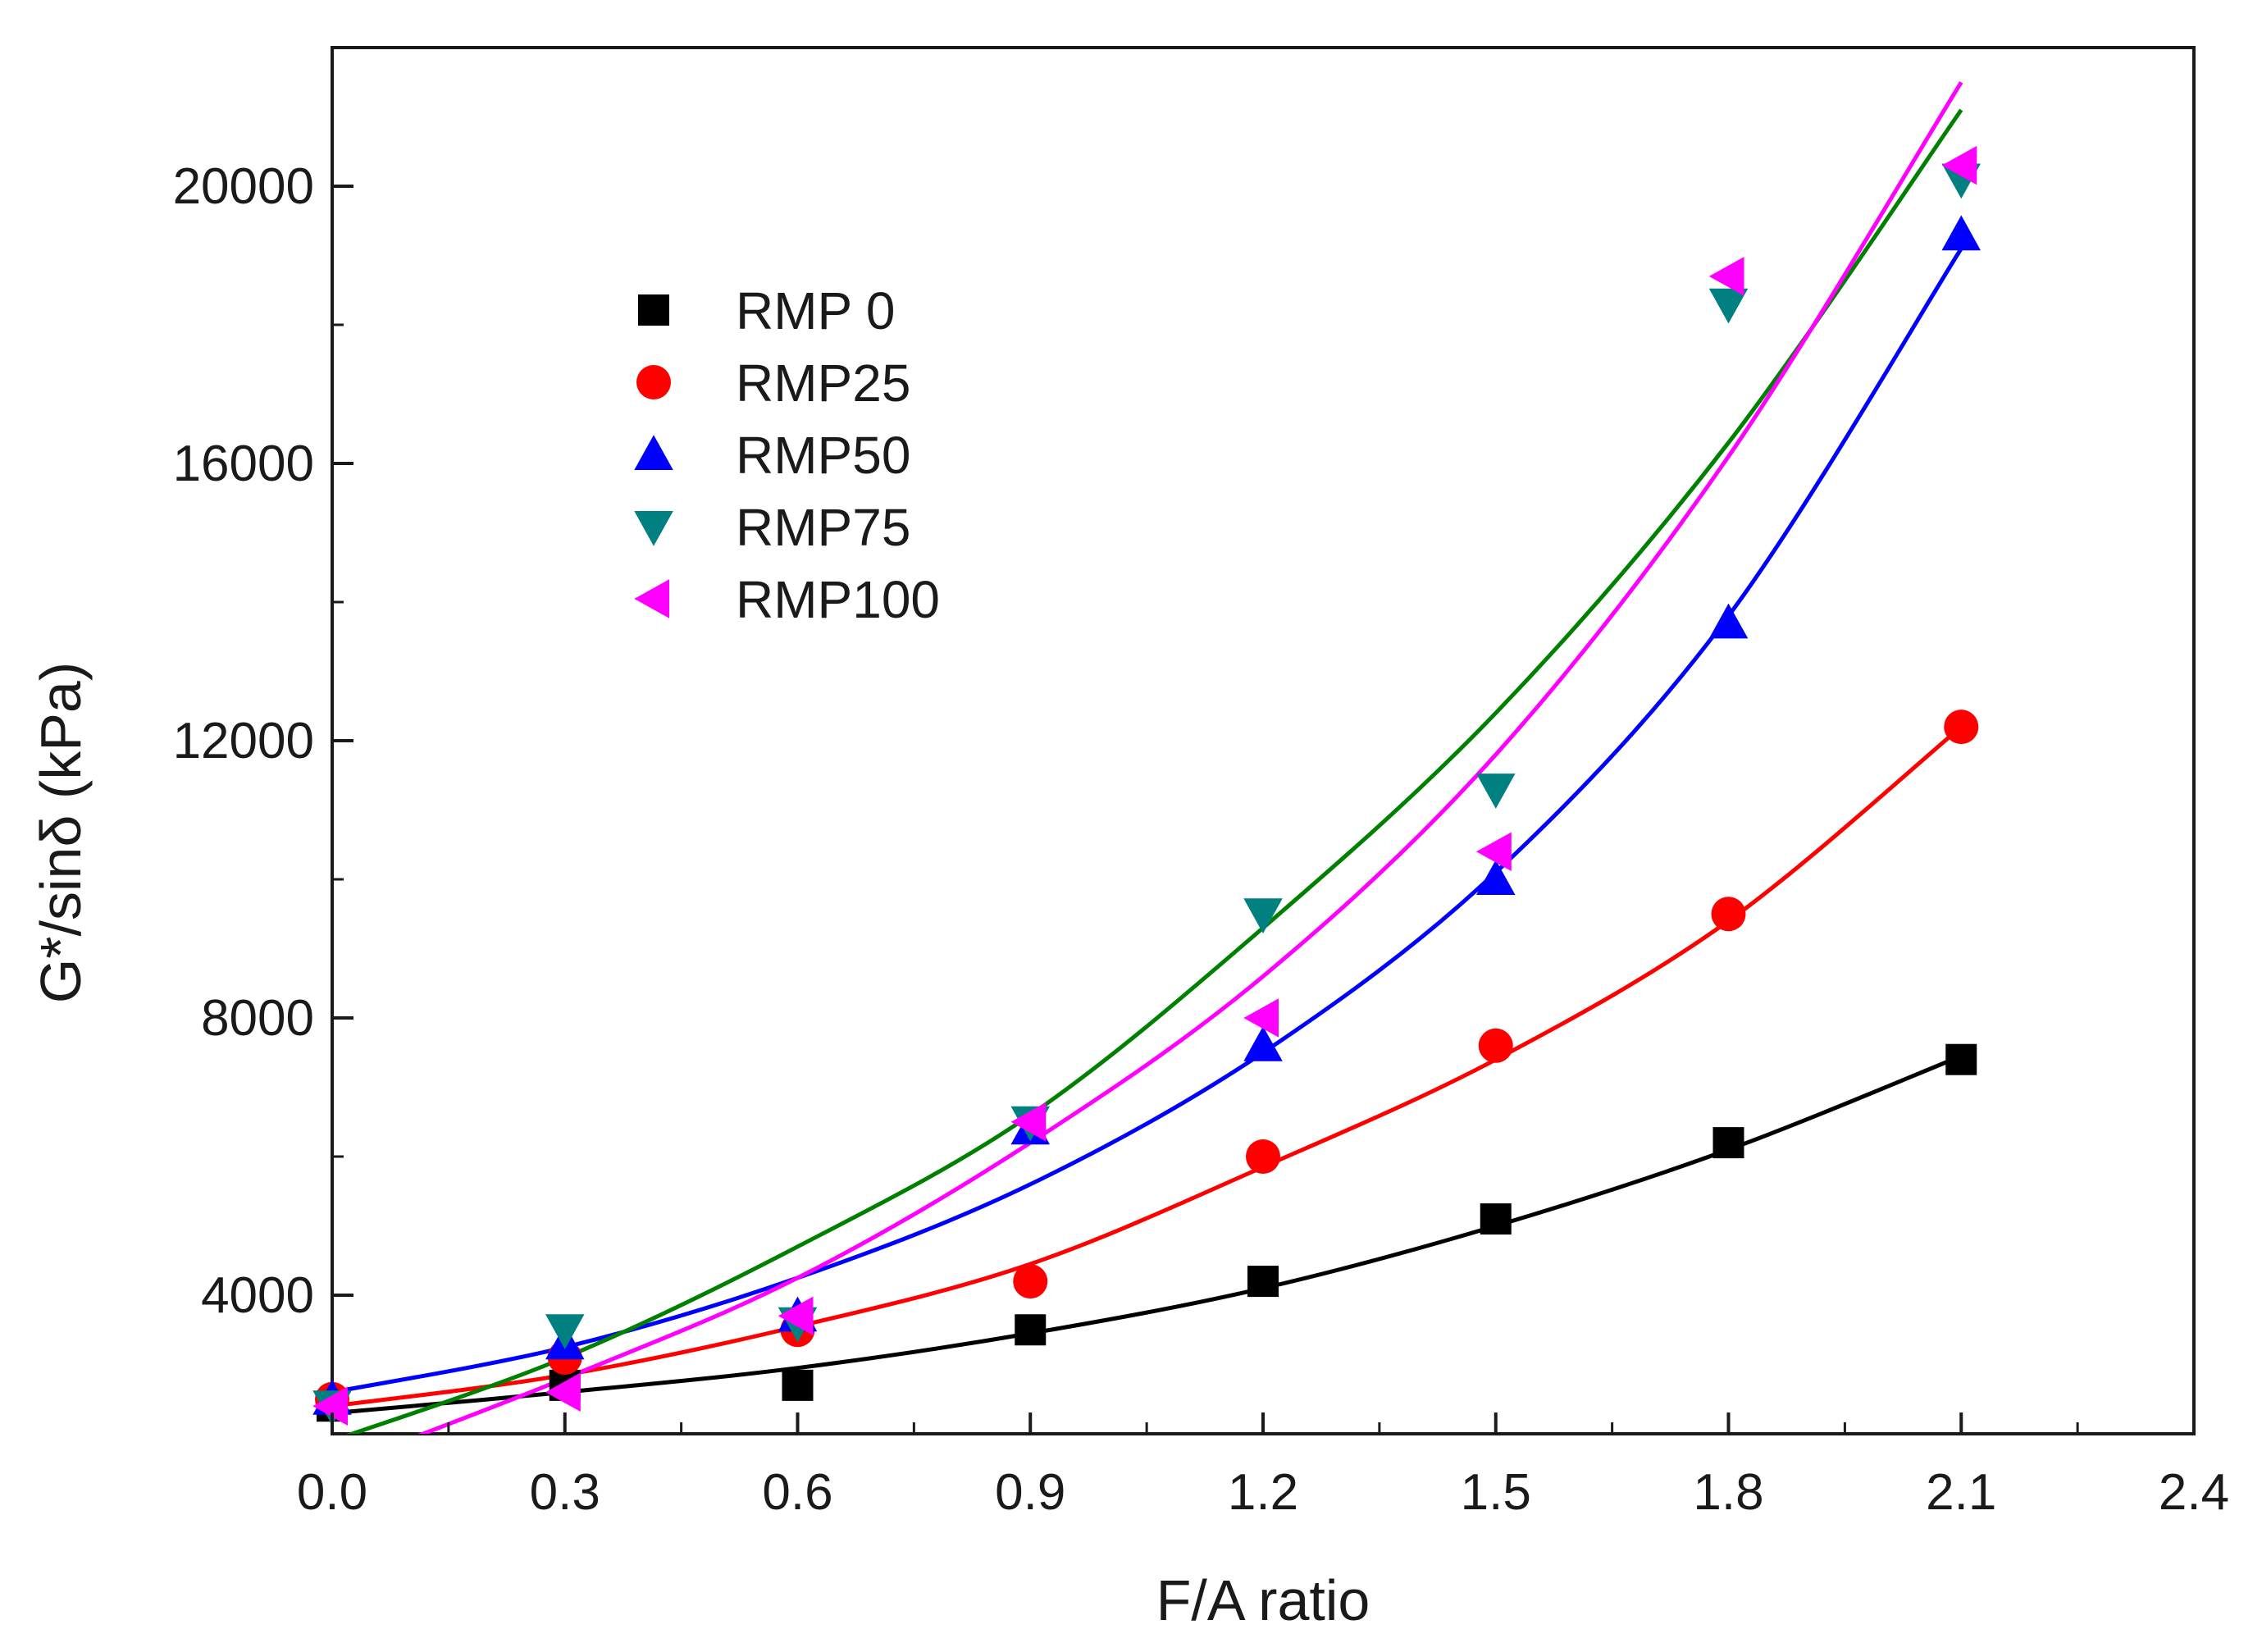  I want to click on y-tick-label: 12000, so click(244, 741).